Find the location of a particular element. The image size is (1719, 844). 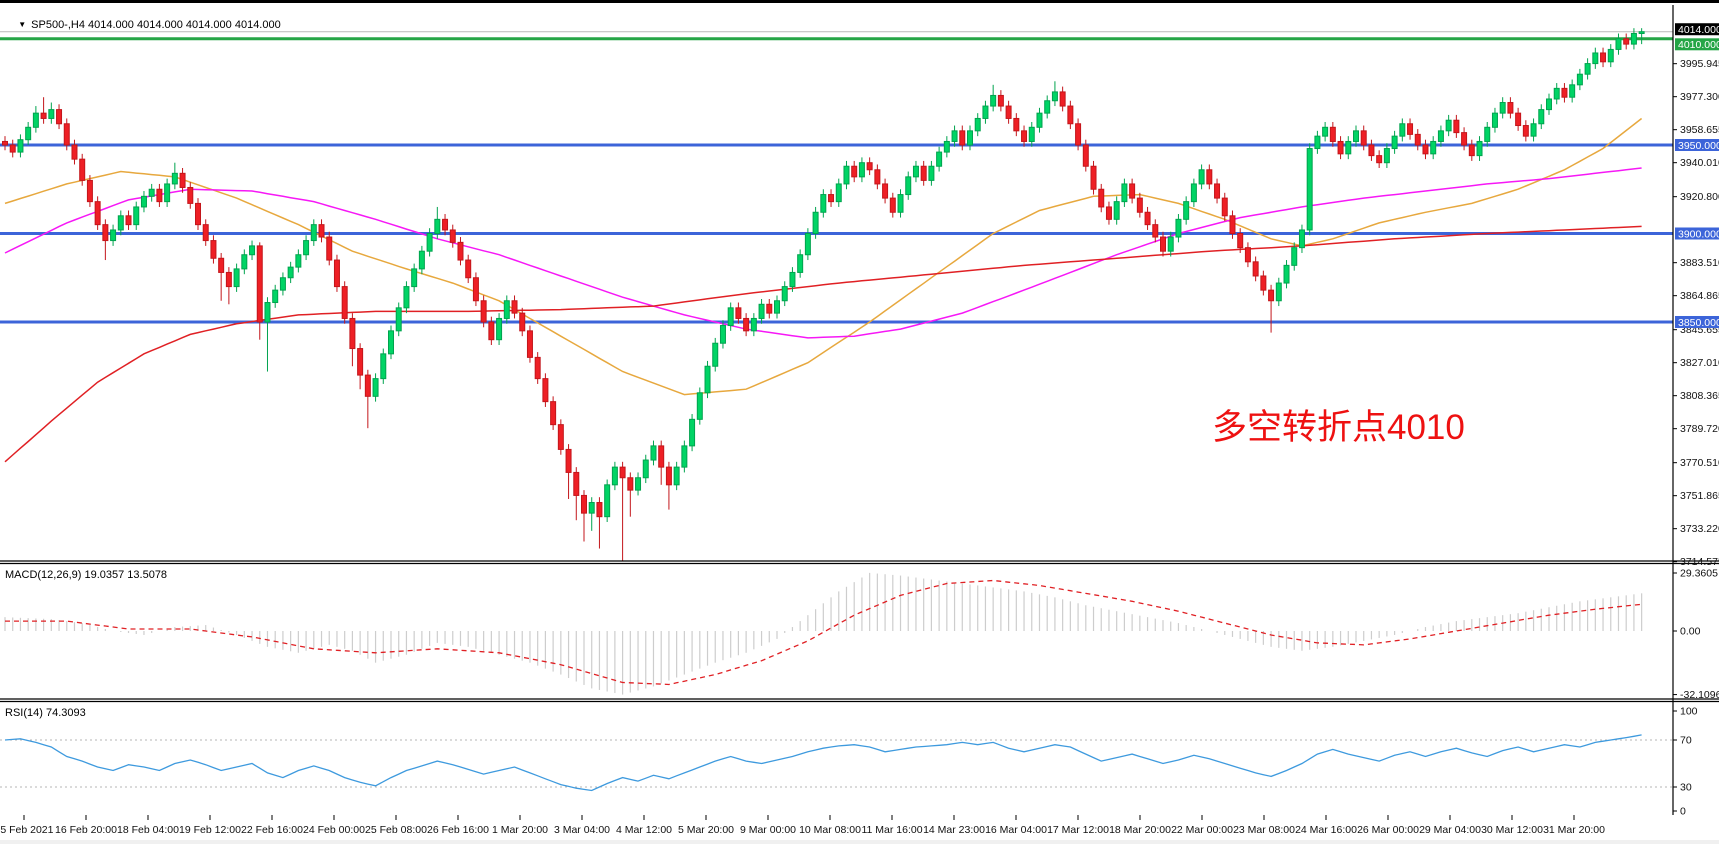

svg-text: 70 is located at coordinates (1686, 741).